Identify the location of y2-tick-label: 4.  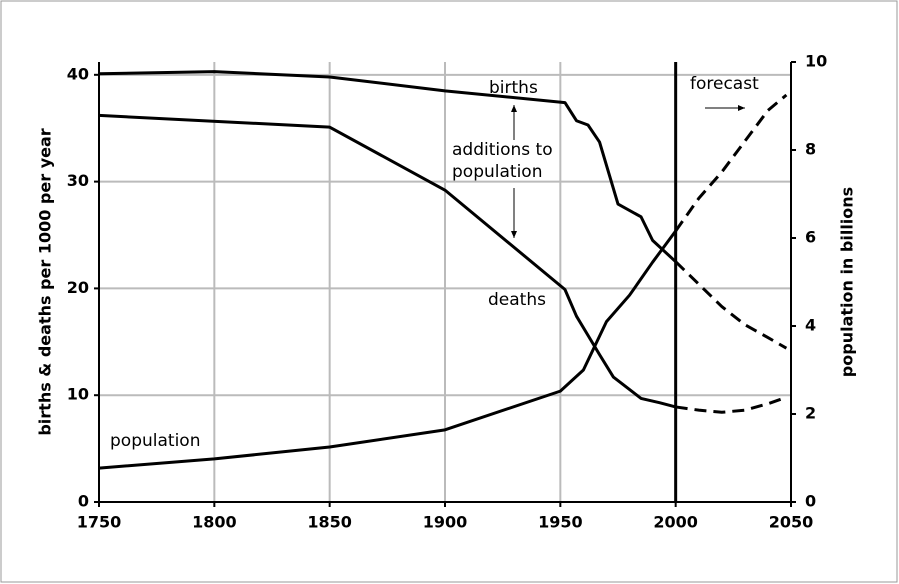
(810, 325).